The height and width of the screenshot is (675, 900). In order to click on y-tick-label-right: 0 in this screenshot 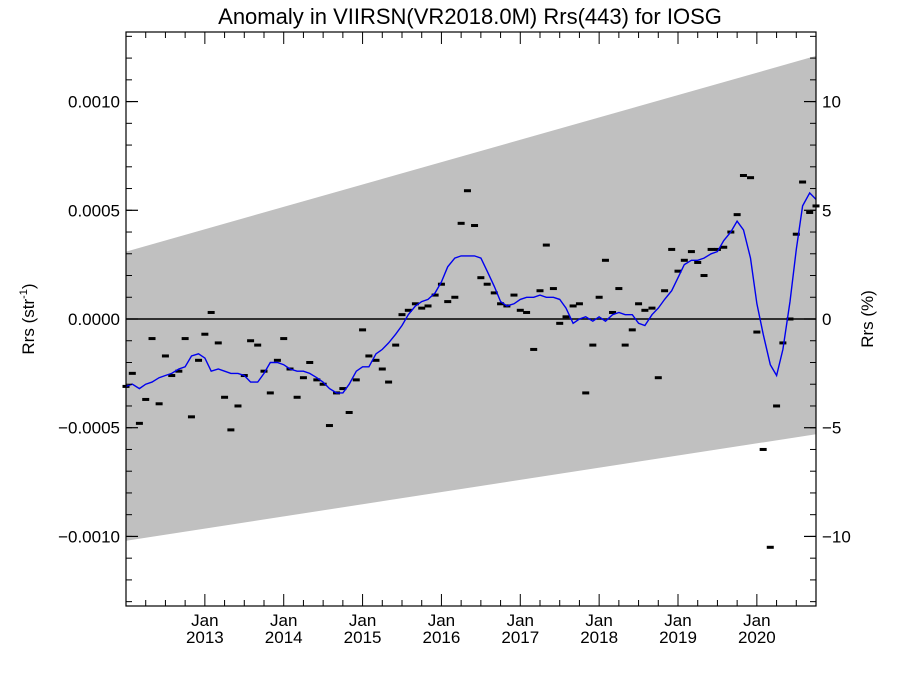, I will do `click(826, 319)`.